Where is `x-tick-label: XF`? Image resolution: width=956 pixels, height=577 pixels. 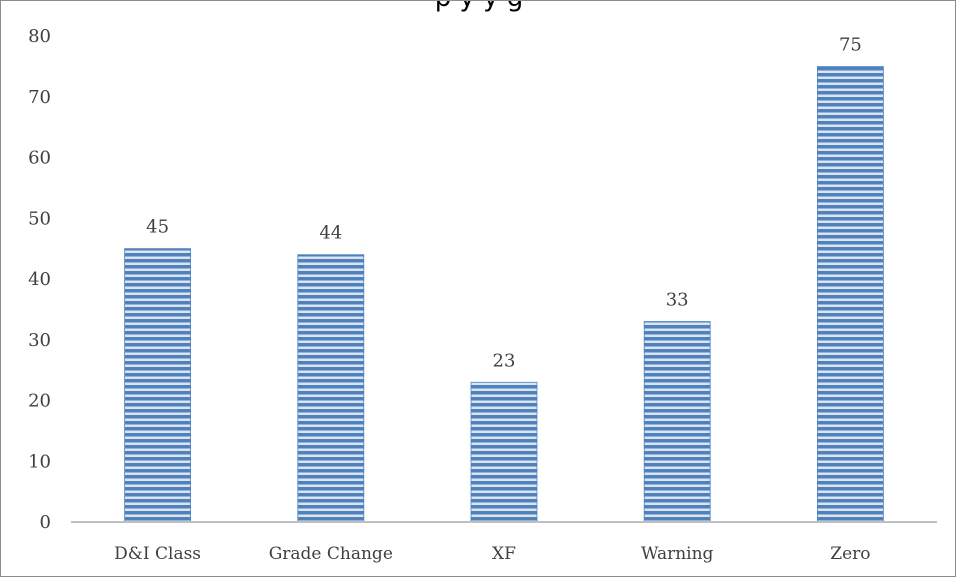 x-tick-label: XF is located at coordinates (504, 554).